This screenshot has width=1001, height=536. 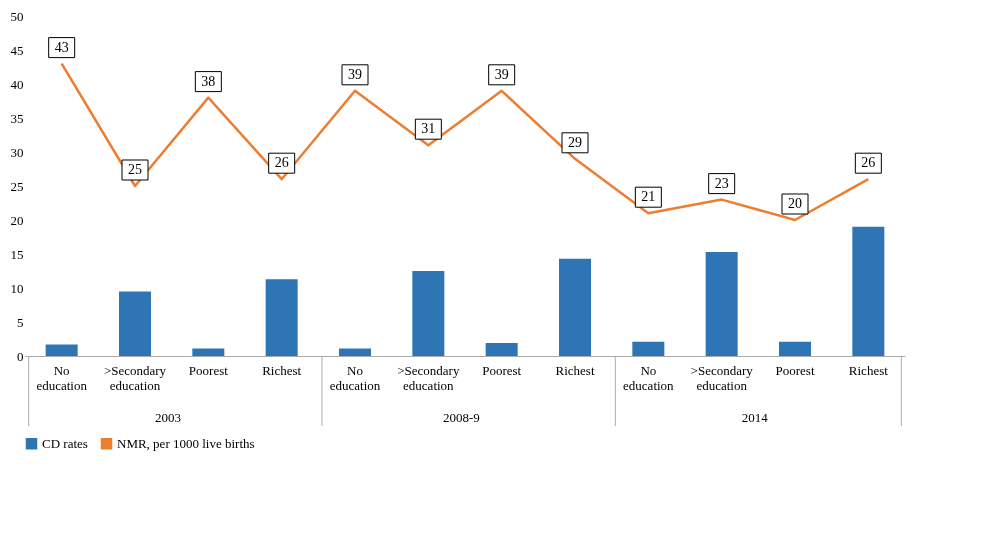 What do you see at coordinates (428, 129) in the screenshot?
I see `data-label: 31` at bounding box center [428, 129].